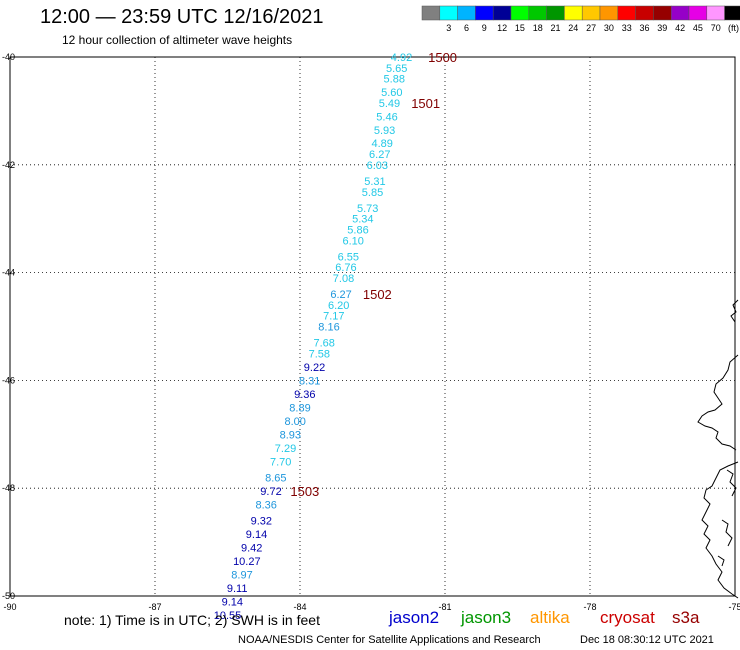  Describe the element at coordinates (538, 28) in the screenshot. I see `colorbar-label: 18` at that location.